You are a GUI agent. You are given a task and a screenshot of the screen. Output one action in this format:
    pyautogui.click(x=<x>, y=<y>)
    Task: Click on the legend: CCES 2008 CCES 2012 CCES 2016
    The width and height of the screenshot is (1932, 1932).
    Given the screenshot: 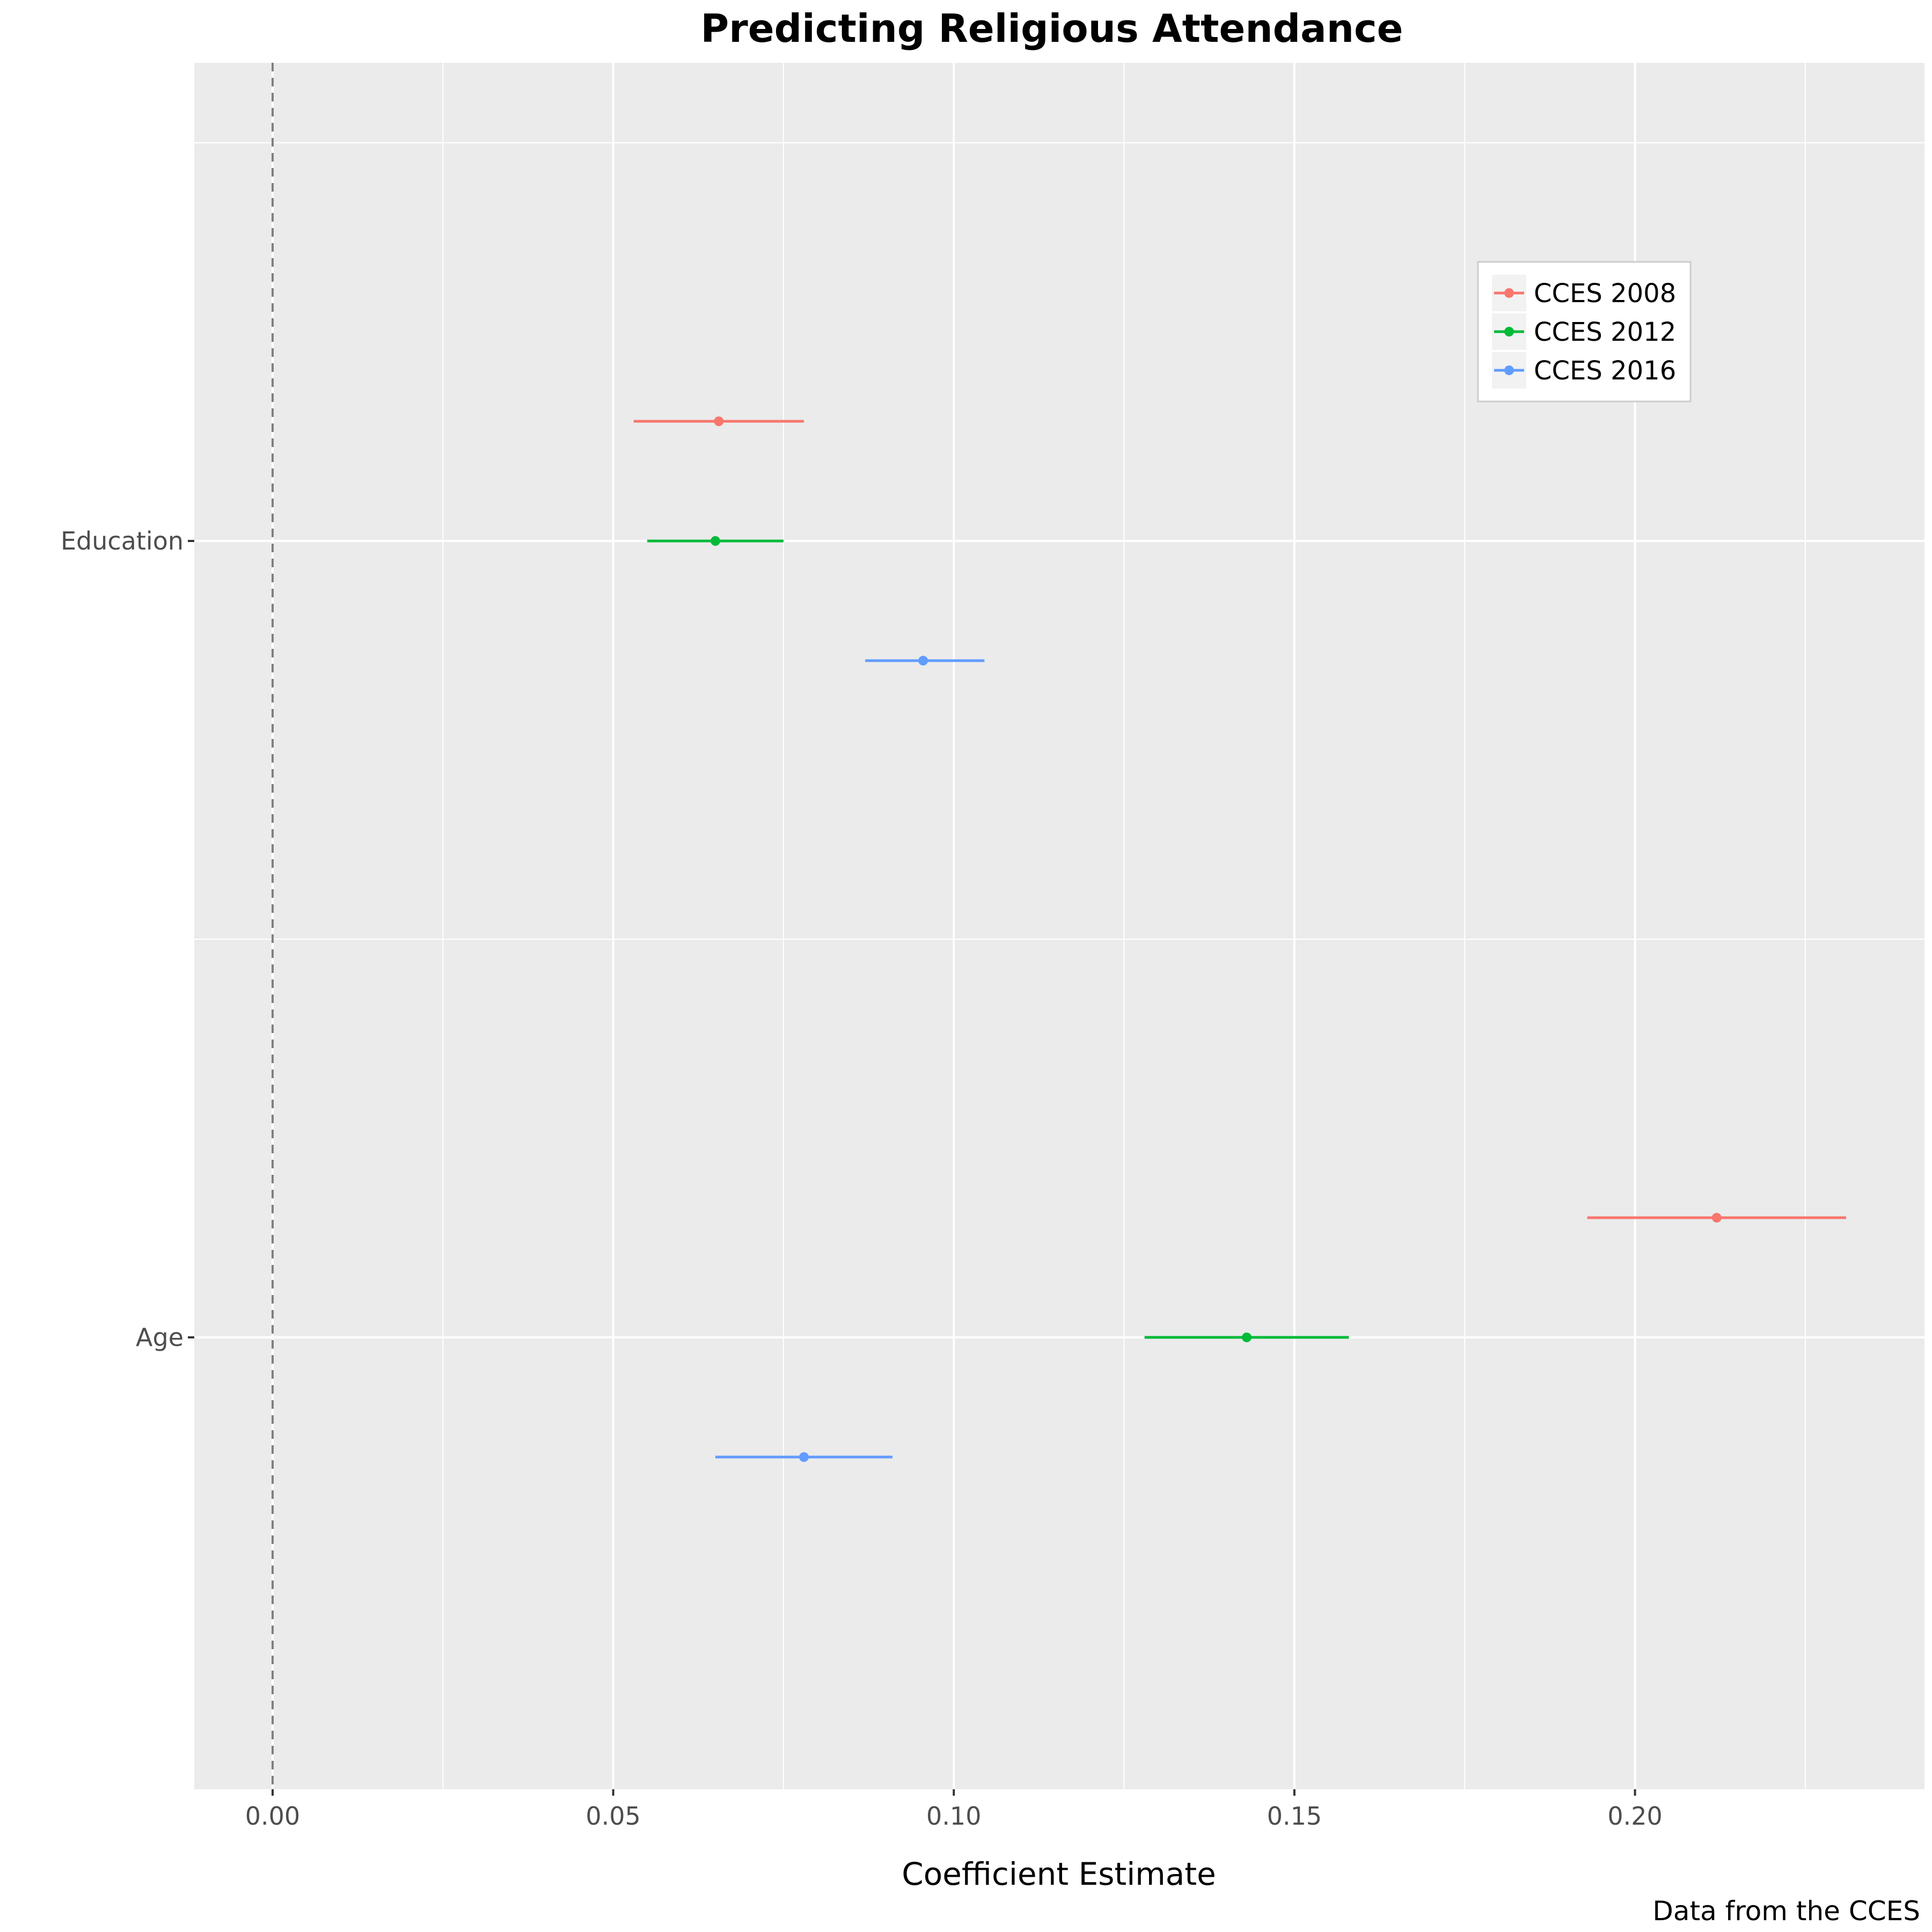 What is the action you would take?
    pyautogui.click(x=1584, y=331)
    